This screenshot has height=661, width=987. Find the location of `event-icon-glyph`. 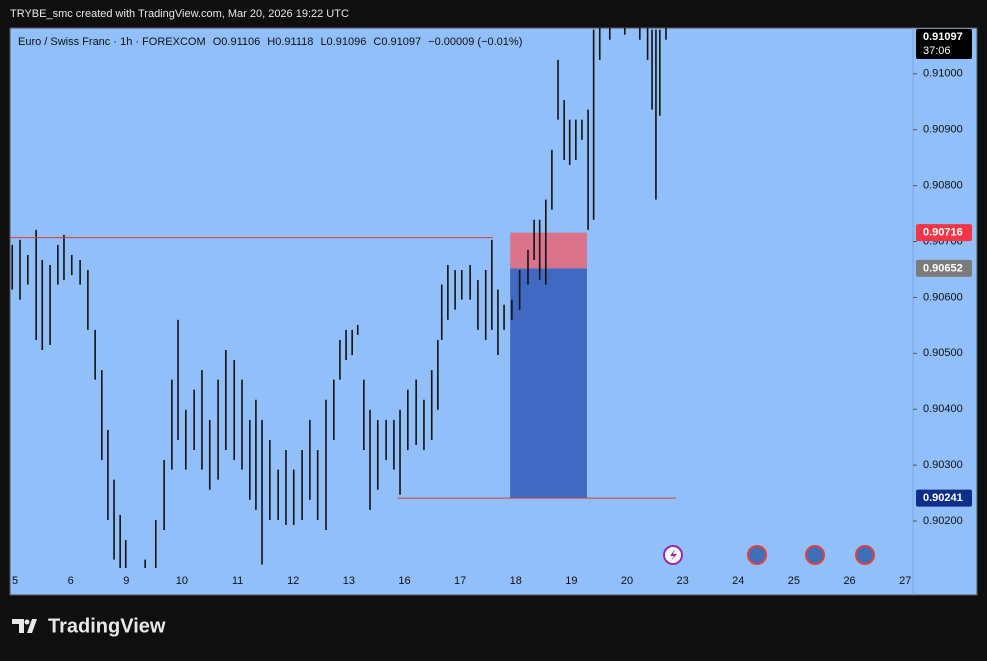

event-icon-glyph is located at coordinates (673, 555).